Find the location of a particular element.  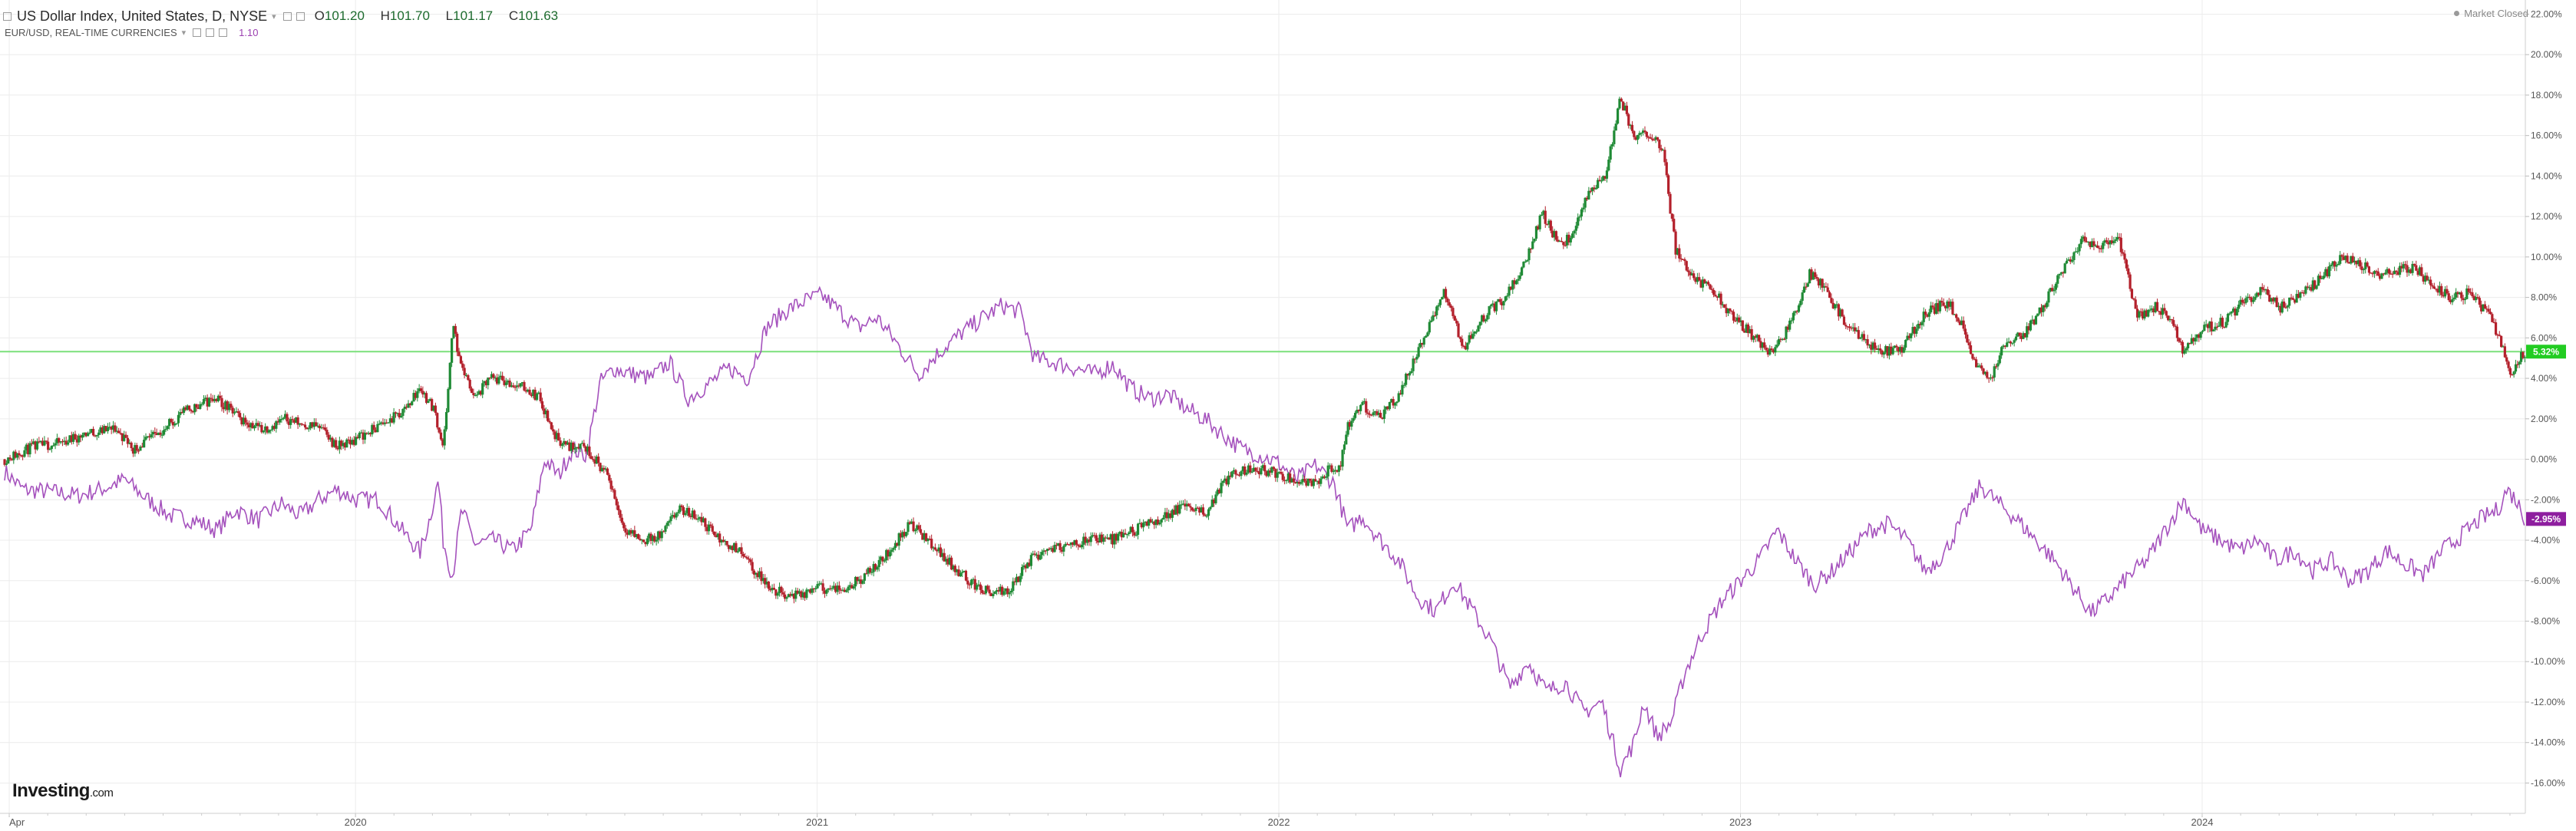

visibility-icon is located at coordinates (197, 33).